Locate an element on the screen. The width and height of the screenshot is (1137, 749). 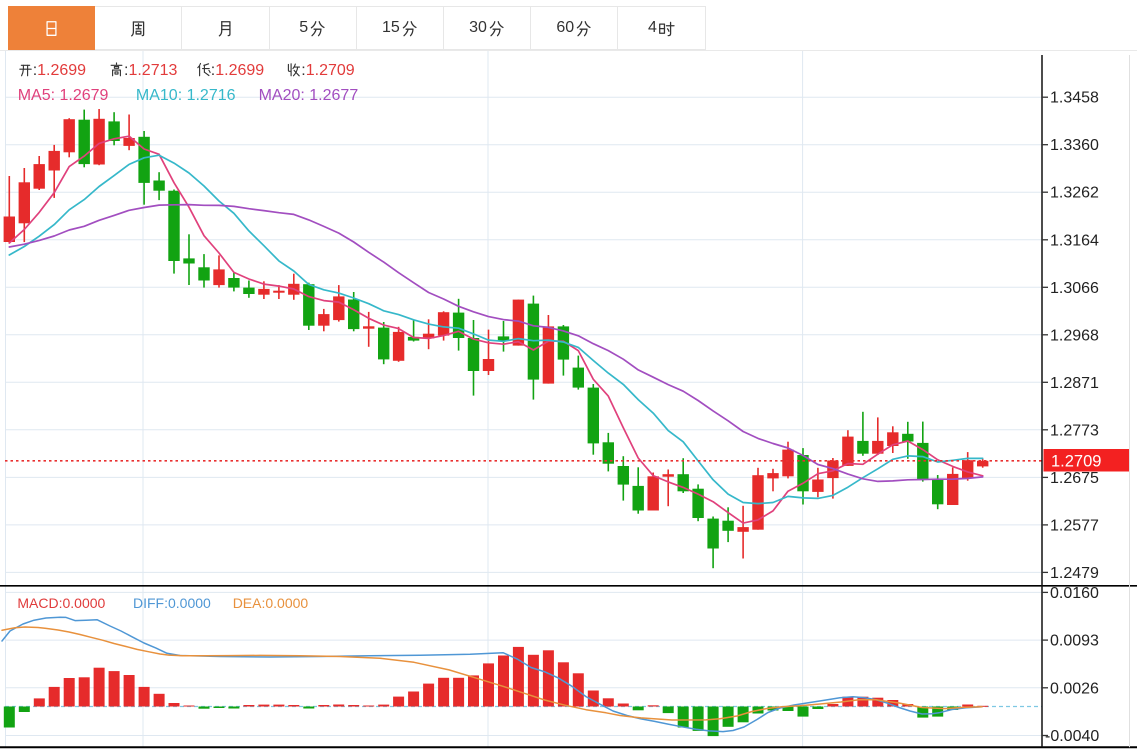
svg-text: 1.2773 is located at coordinates (1074, 430).